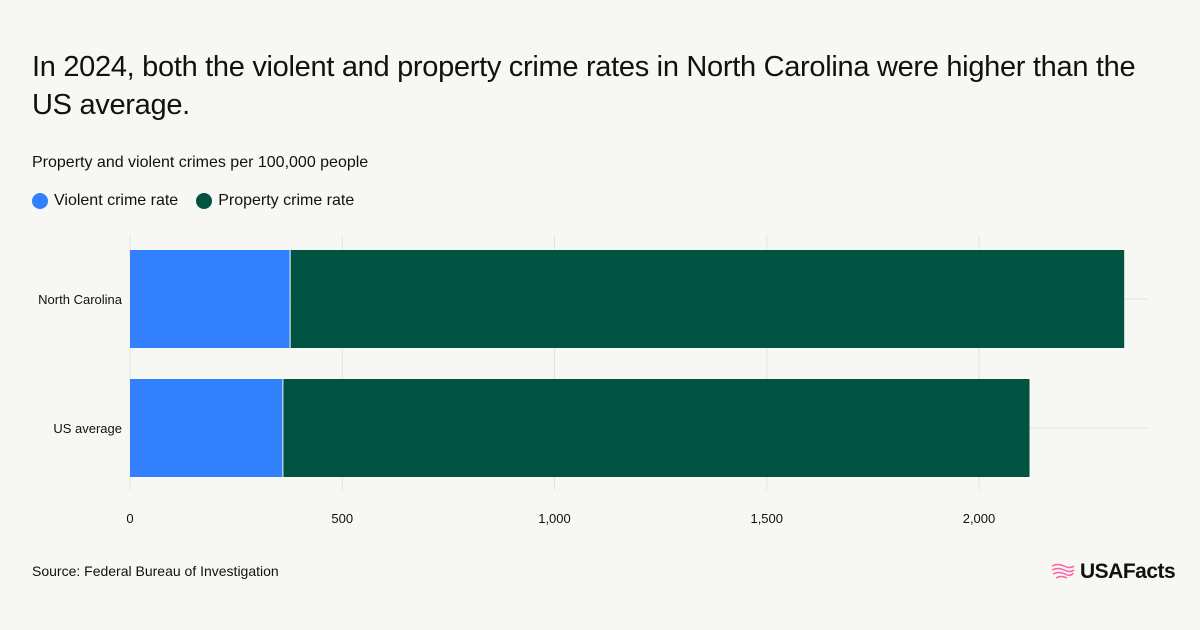  What do you see at coordinates (342, 518) in the screenshot?
I see `x-tick-label: 500` at bounding box center [342, 518].